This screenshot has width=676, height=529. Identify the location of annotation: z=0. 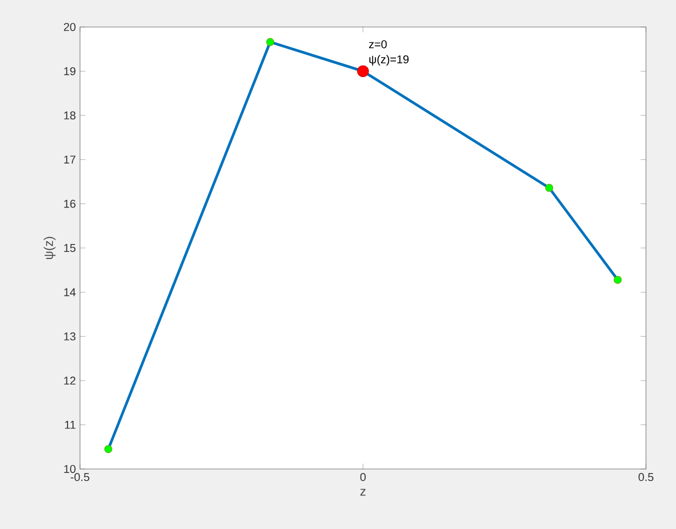
(378, 44).